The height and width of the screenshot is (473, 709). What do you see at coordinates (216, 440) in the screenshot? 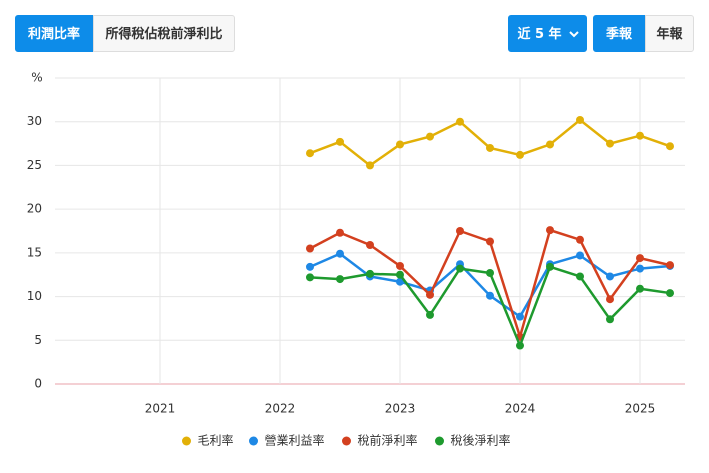
I see `legend-label: 毛利率` at bounding box center [216, 440].